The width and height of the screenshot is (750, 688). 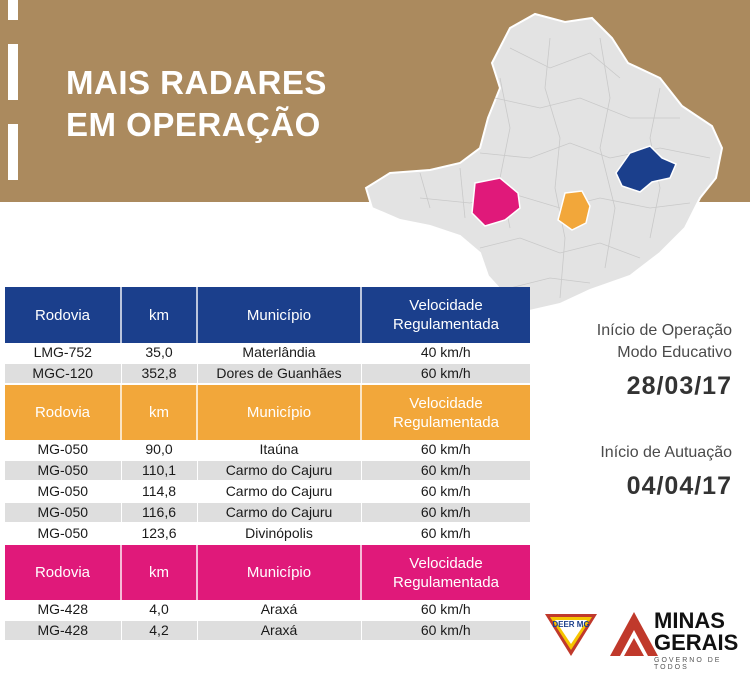 What do you see at coordinates (688, 664) in the screenshot?
I see `mg-tagline: GOVERNO DE TODOS` at bounding box center [688, 664].